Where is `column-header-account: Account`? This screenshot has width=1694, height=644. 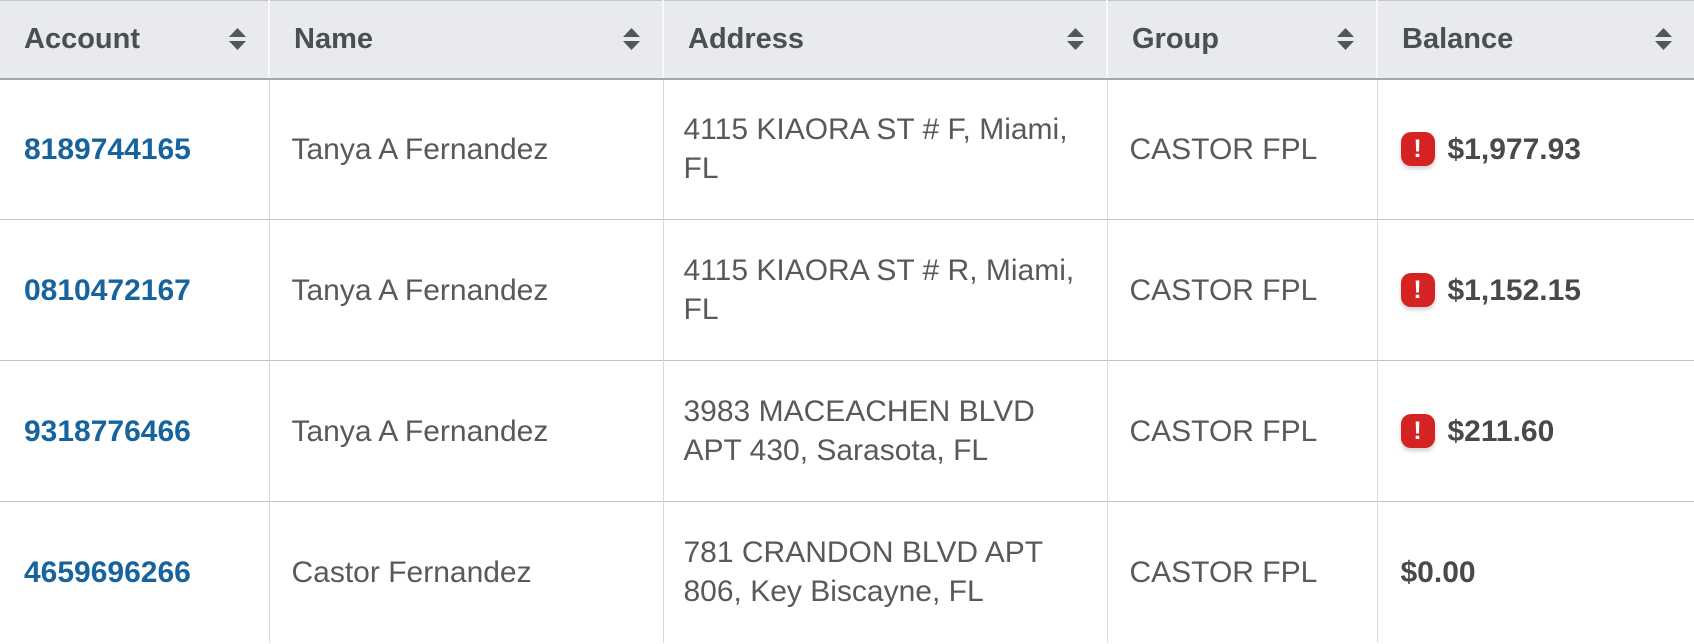 column-header-account: Account is located at coordinates (134, 40).